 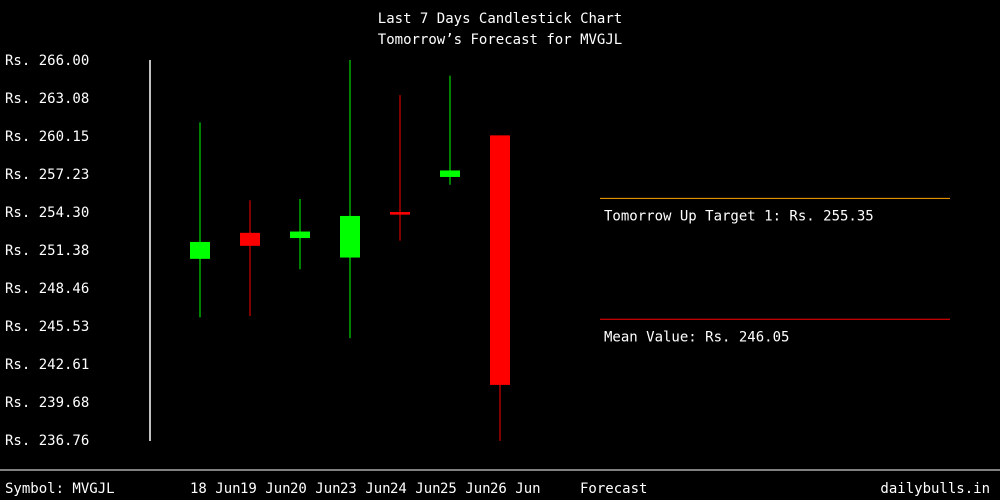 What do you see at coordinates (465, 489) in the screenshot?
I see `x-tick-label: 25 Jun` at bounding box center [465, 489].